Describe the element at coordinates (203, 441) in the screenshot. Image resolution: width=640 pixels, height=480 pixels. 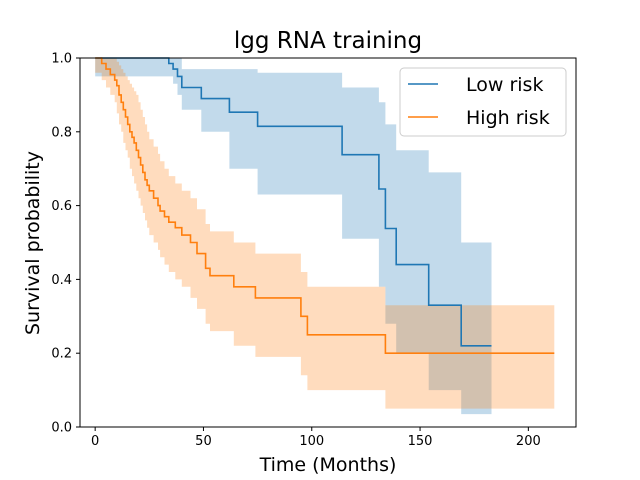
I see `x-tick-label: 50` at that location.